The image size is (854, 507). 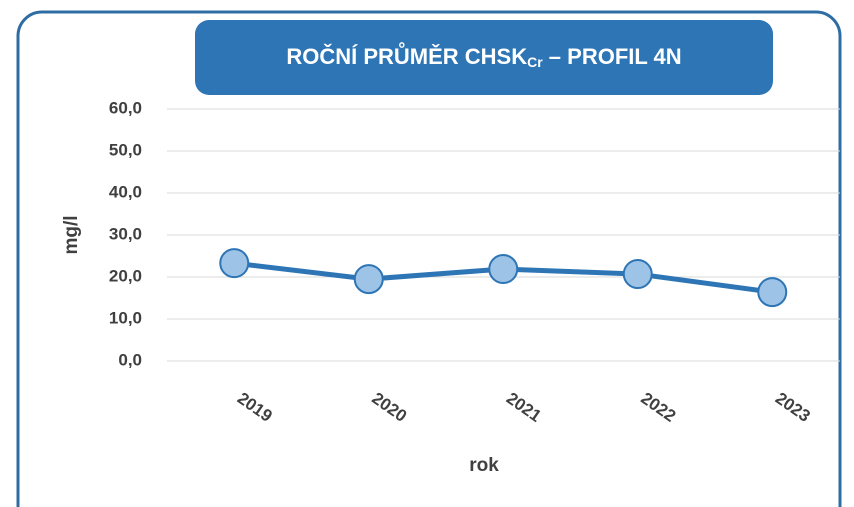 I want to click on y-tick-label: 40,0, so click(x=125, y=191).